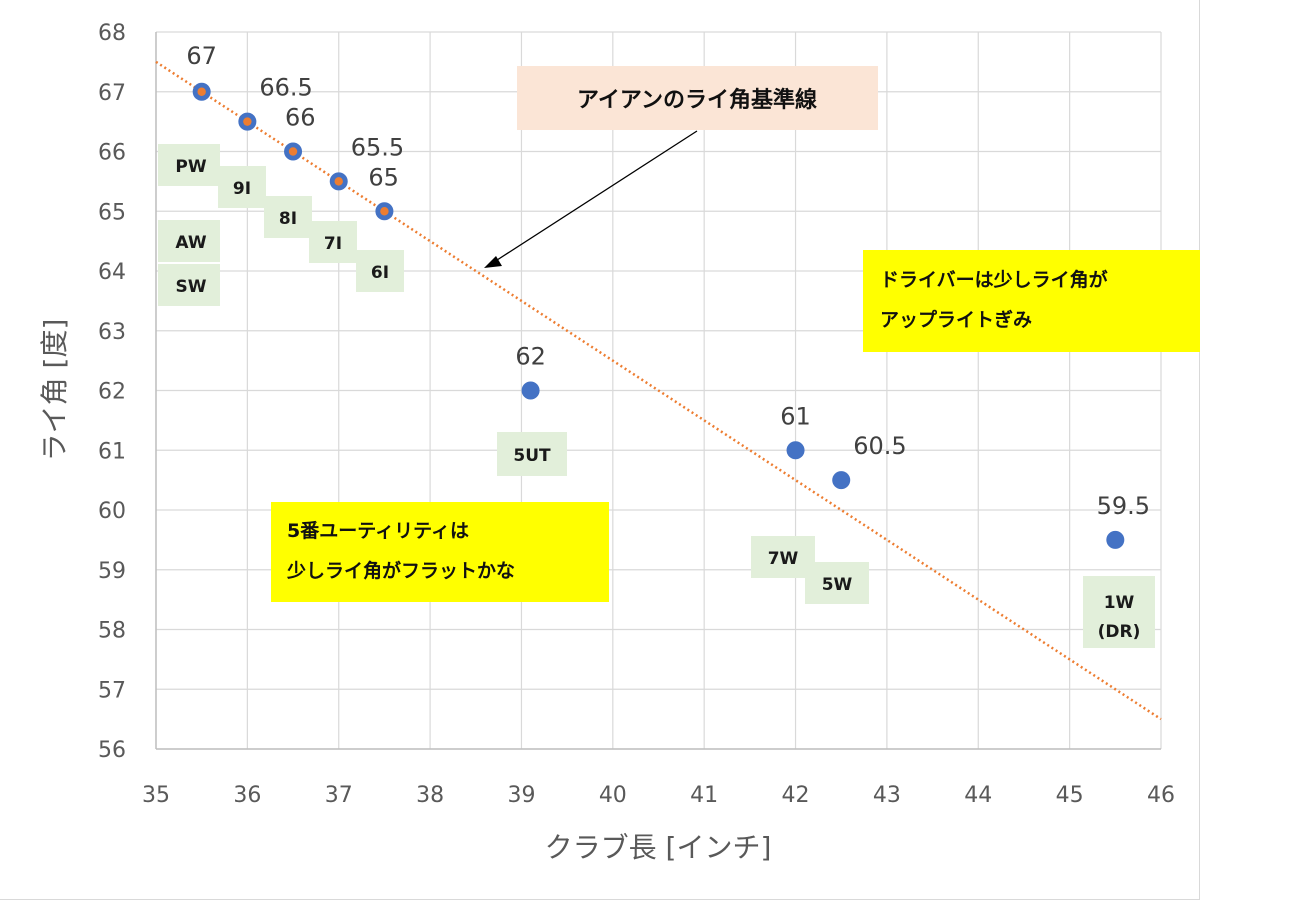 This screenshot has height=902, width=1300. I want to click on driver-note-line: アップライトぎみ, so click(956, 319).